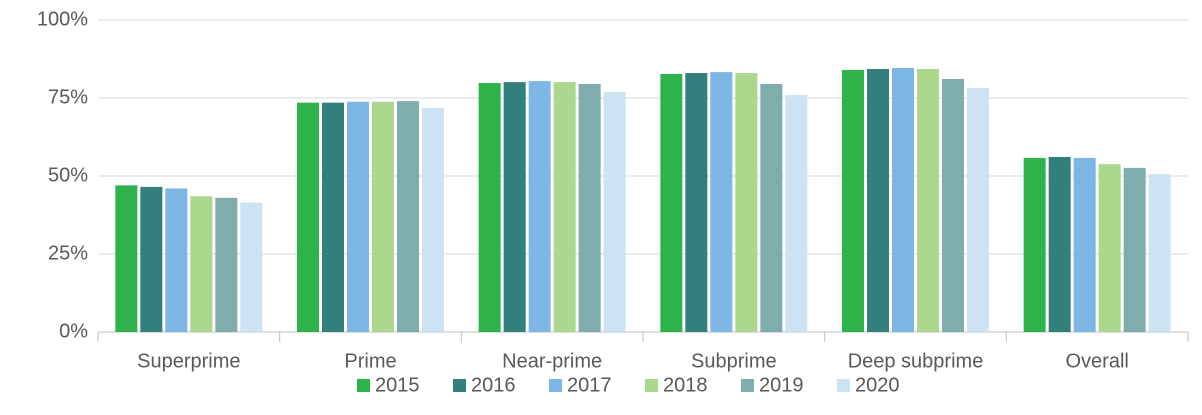  What do you see at coordinates (68, 175) in the screenshot?
I see `y-tick-label: 50%` at bounding box center [68, 175].